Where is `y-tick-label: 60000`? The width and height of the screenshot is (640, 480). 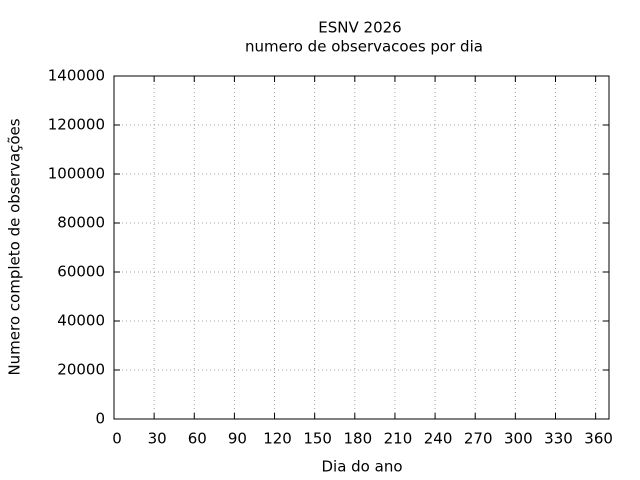 y-tick-label: 60000 is located at coordinates (81, 272).